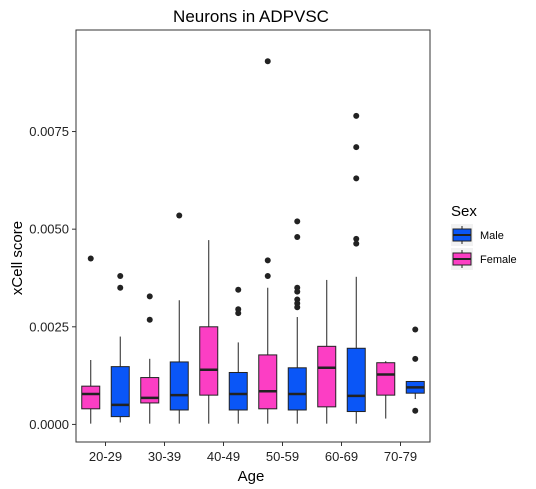 This screenshot has height=489, width=536. I want to click on chart-title: Neurons in ADPVSC, so click(251, 16).